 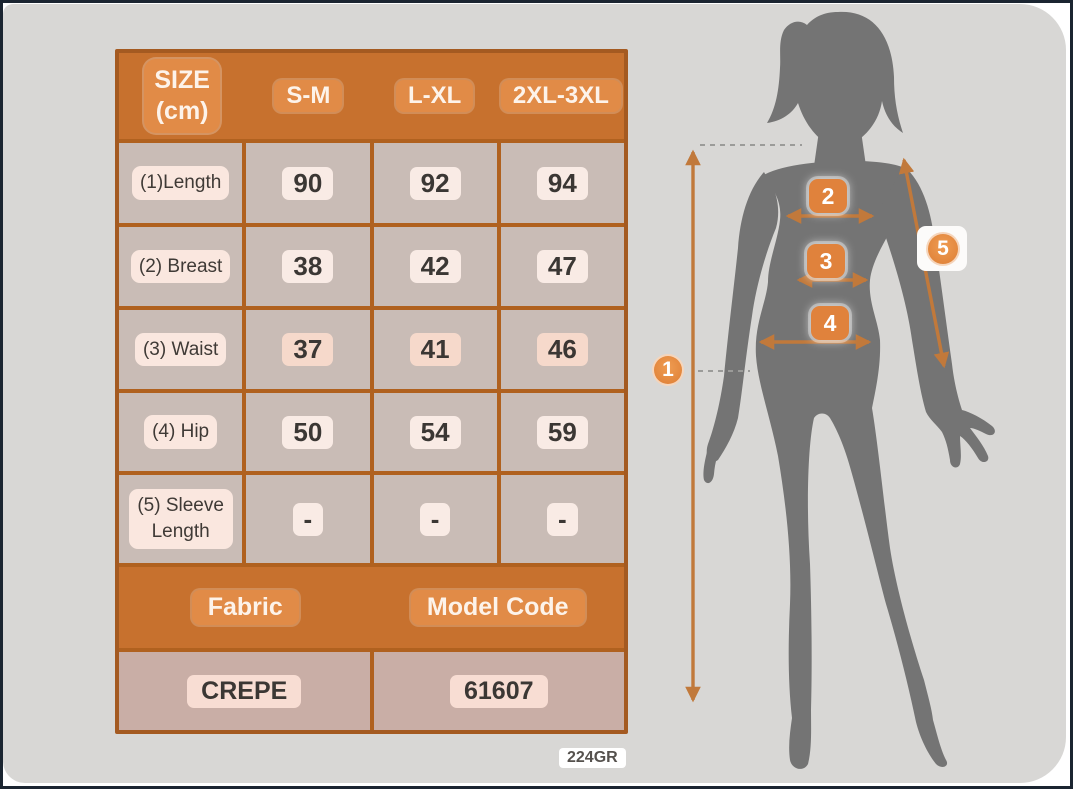 I want to click on sleeve-s-m-cell: -, so click(x=308, y=519).